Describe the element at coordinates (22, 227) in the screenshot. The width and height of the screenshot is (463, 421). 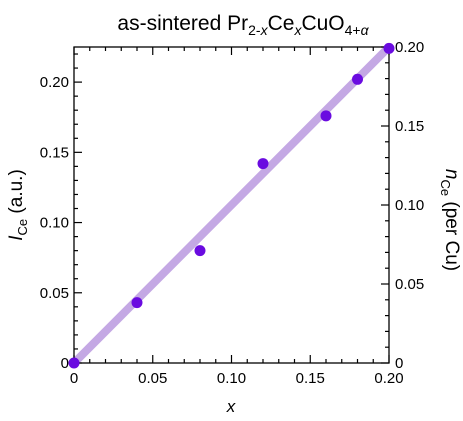
I see `y-axis-label-sub: Ce` at that location.